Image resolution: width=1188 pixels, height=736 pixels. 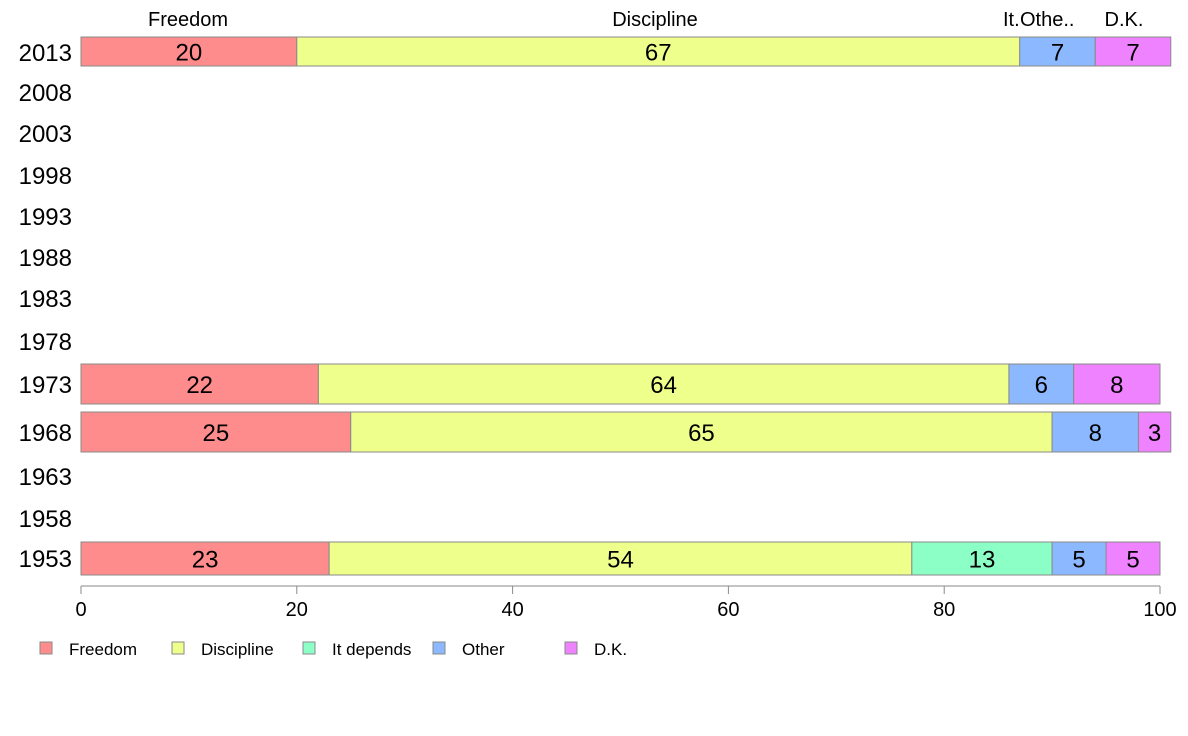 What do you see at coordinates (1047, 20) in the screenshot?
I see `top-label-other: Othe..` at bounding box center [1047, 20].